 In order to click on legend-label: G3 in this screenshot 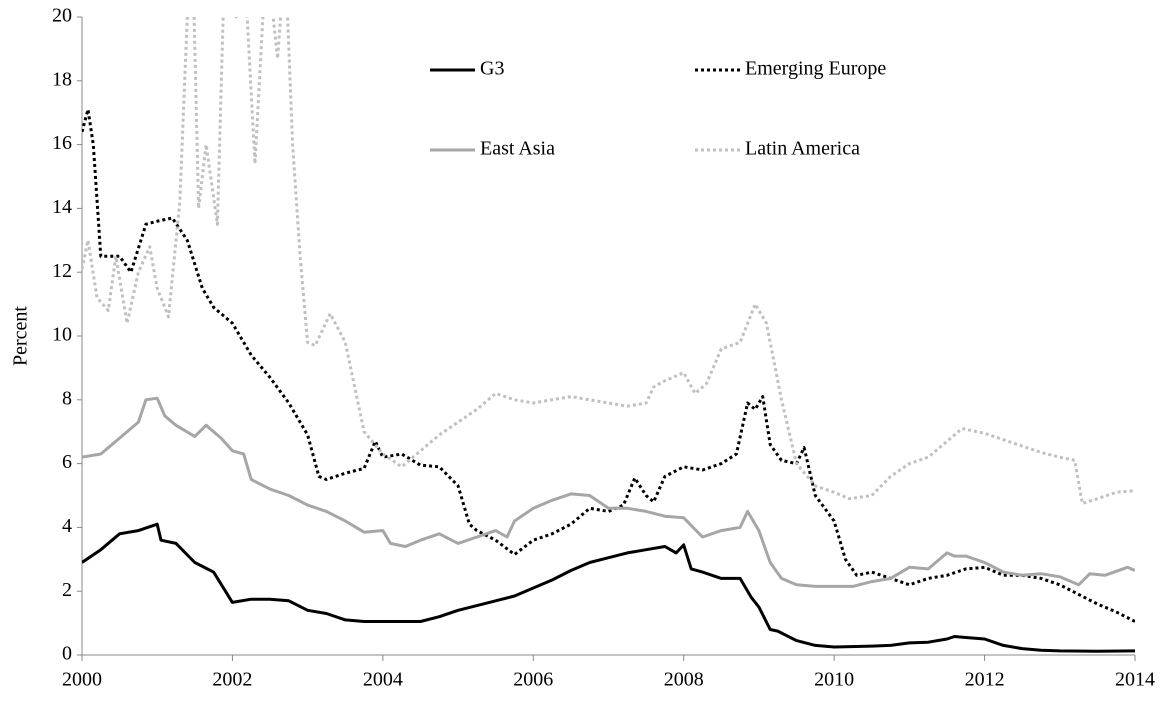, I will do `click(492, 69)`.